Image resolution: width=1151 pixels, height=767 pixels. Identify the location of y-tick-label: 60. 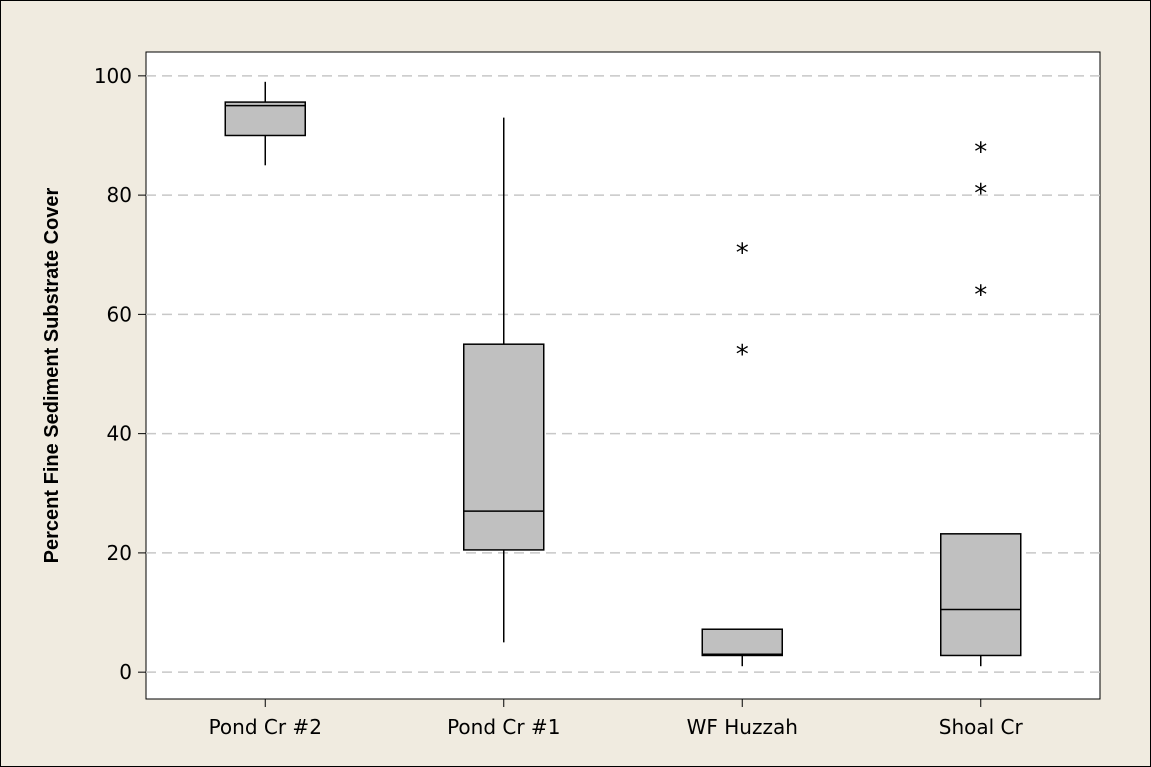
(119, 314).